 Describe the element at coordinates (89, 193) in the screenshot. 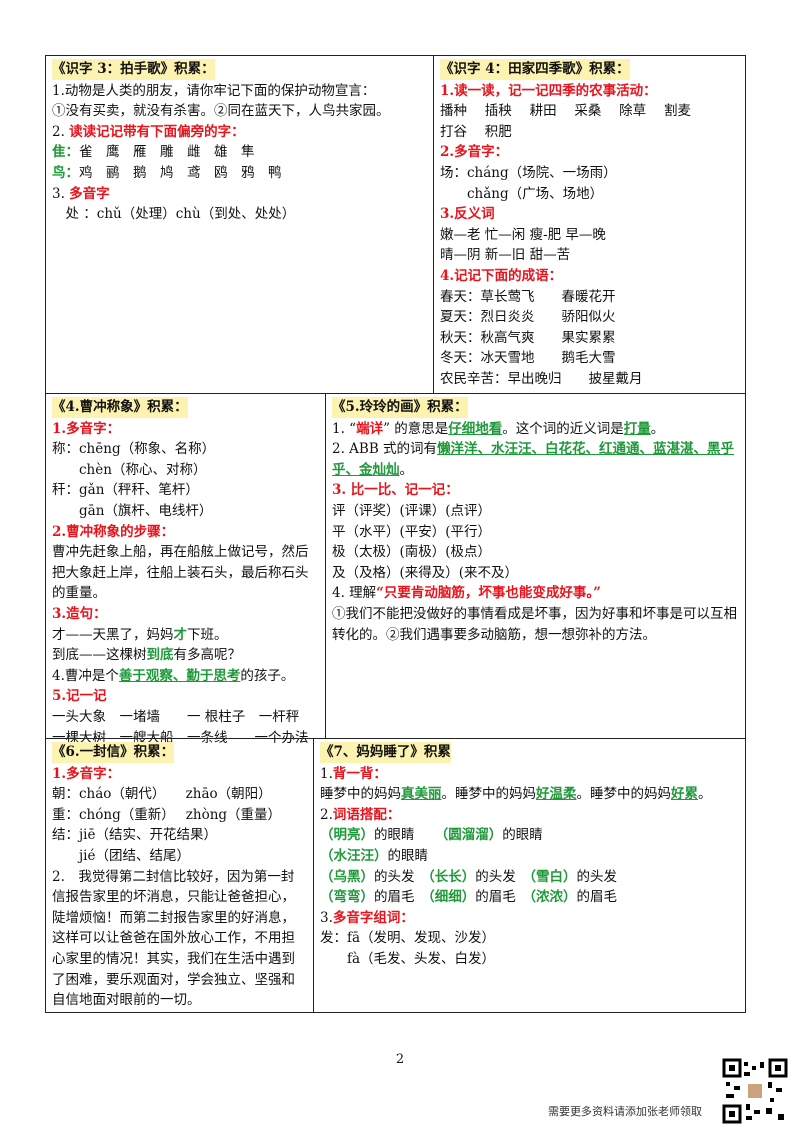

I see `text-segment: 多音字` at that location.